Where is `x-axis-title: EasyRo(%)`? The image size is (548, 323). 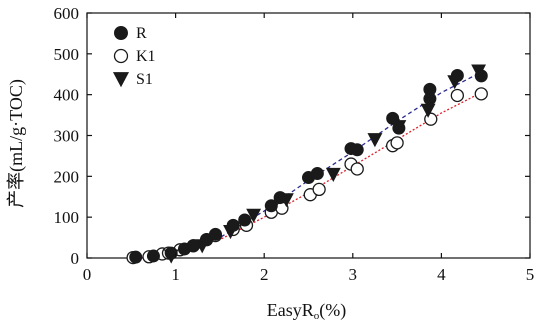
x-axis-title: EasyRo(%) is located at coordinates (306, 311).